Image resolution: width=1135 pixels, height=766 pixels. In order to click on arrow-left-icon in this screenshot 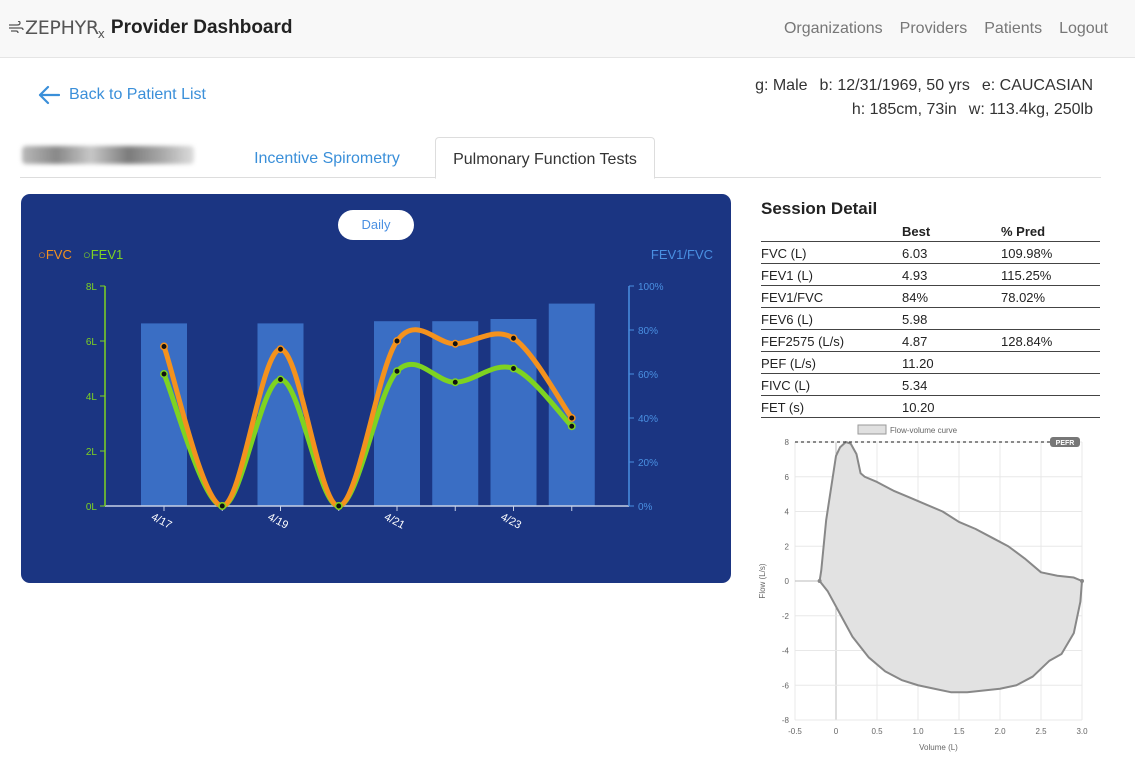, I will do `click(49, 95)`.